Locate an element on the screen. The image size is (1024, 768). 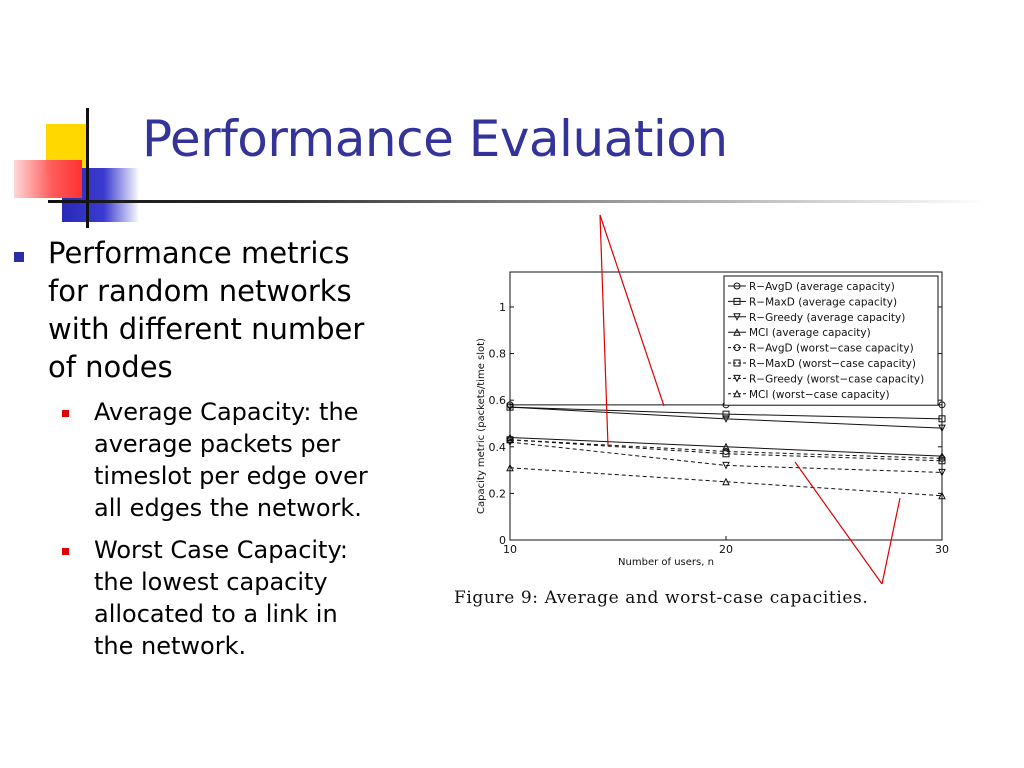
x-axis-label: Number of users, n is located at coordinates (666, 562).